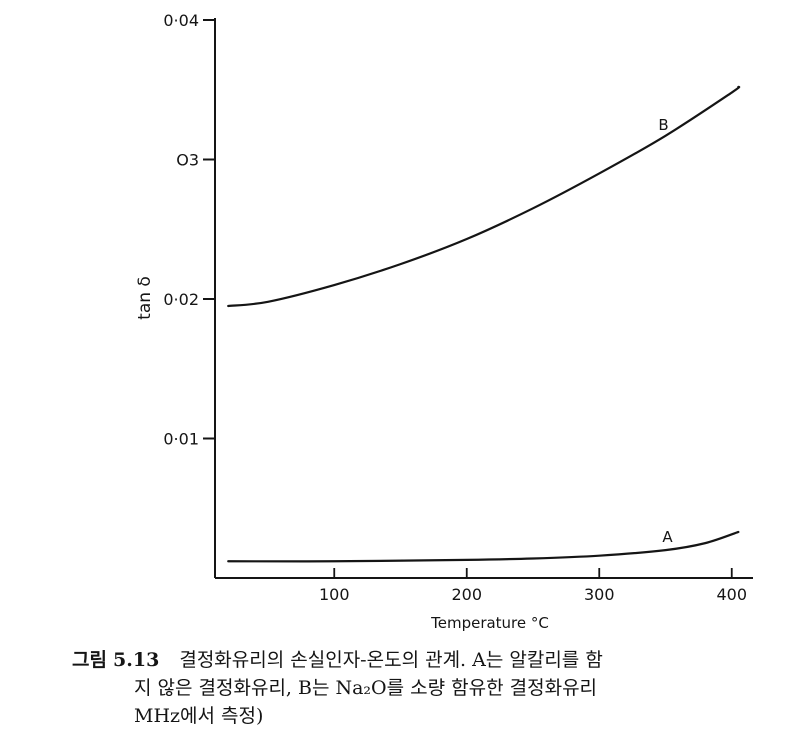 The image size is (793, 737). What do you see at coordinates (483, 546) in the screenshot?
I see `series-line-A` at bounding box center [483, 546].